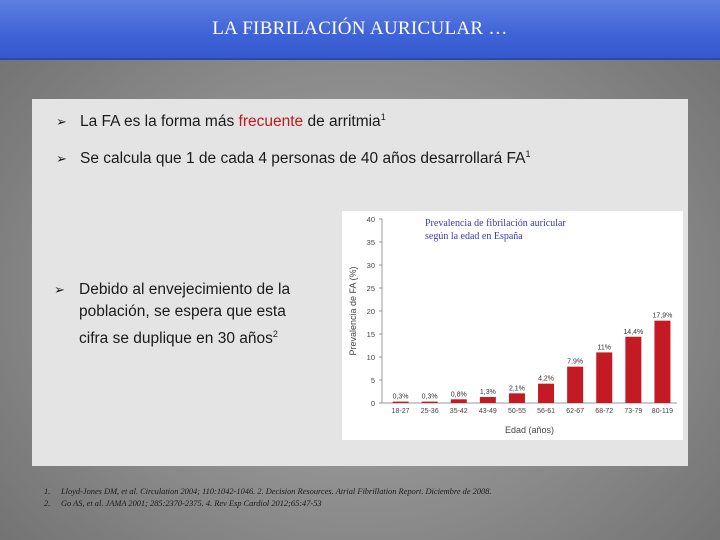 The image size is (720, 540). Describe the element at coordinates (401, 411) in the screenshot. I see `x-tick-label: 18-27` at that location.